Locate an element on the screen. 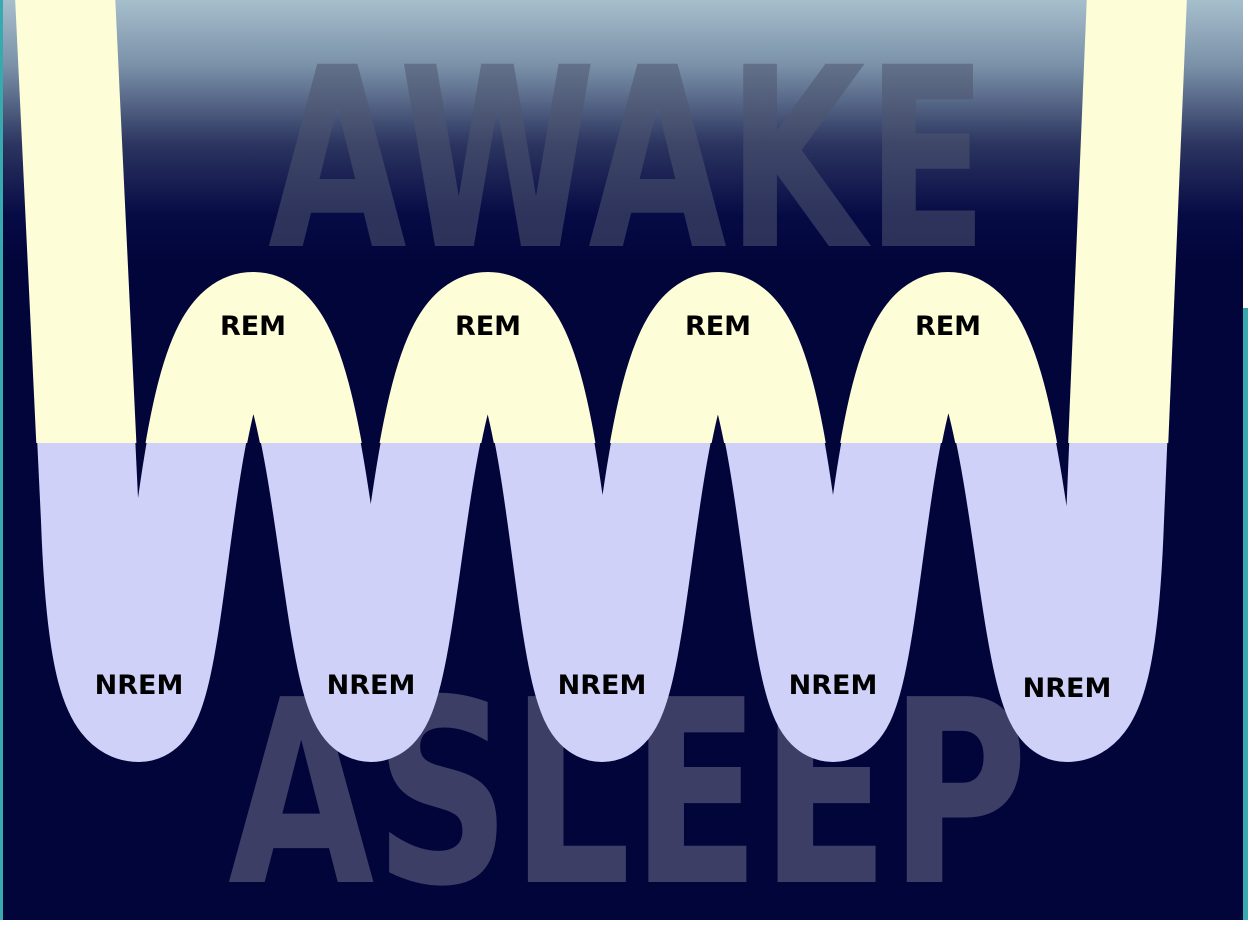  bottom-strip is located at coordinates (624, 923).